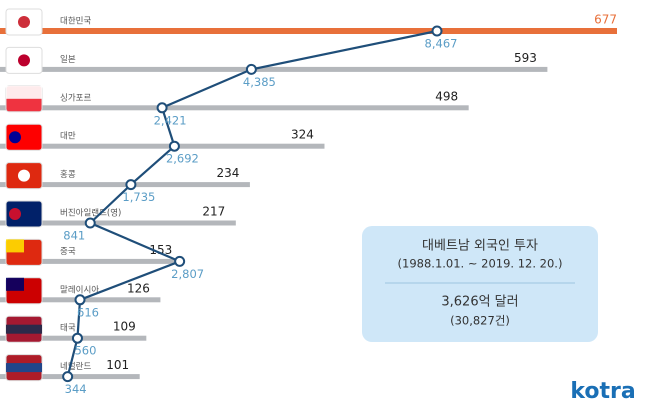 The height and width of the screenshot is (406, 650). I want to click on info-amount: 3,626억 달러, so click(479, 302).